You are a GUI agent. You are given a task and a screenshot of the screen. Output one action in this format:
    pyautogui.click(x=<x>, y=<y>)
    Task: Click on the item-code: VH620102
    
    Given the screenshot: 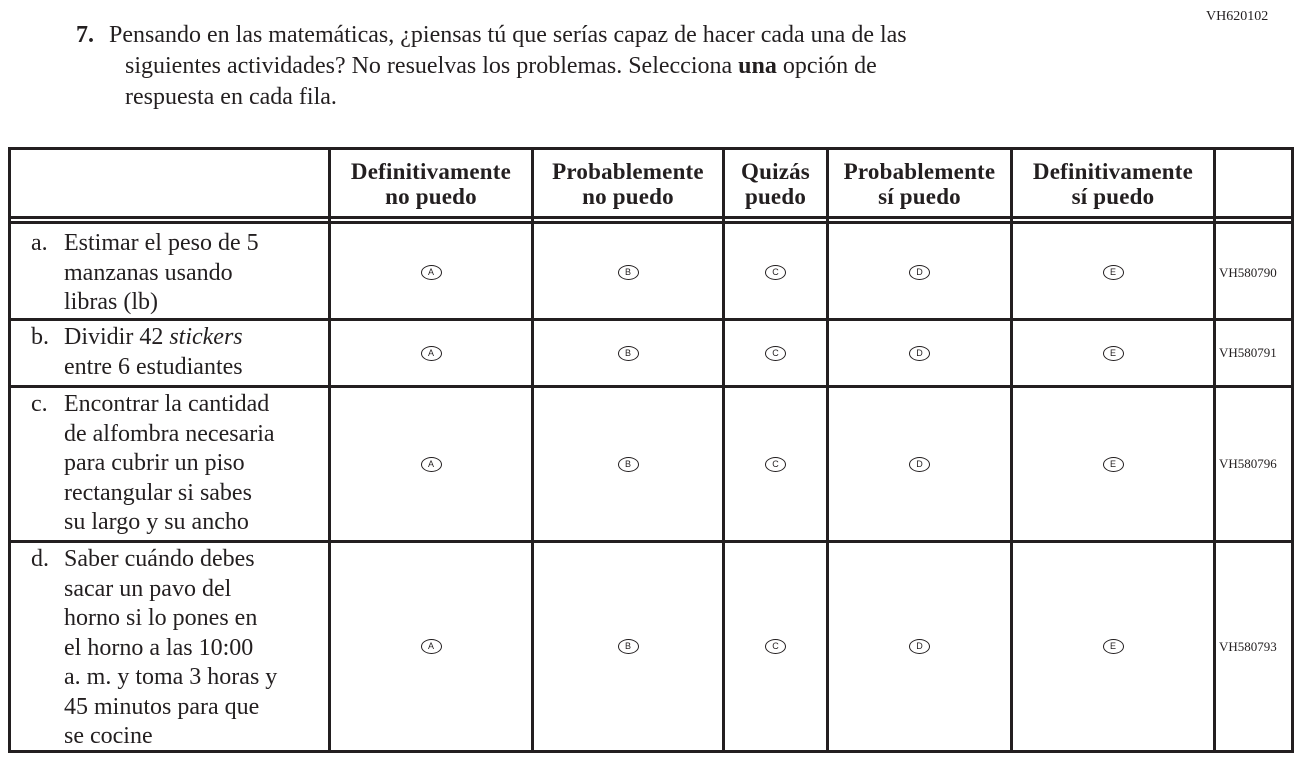 What is the action you would take?
    pyautogui.click(x=1237, y=16)
    